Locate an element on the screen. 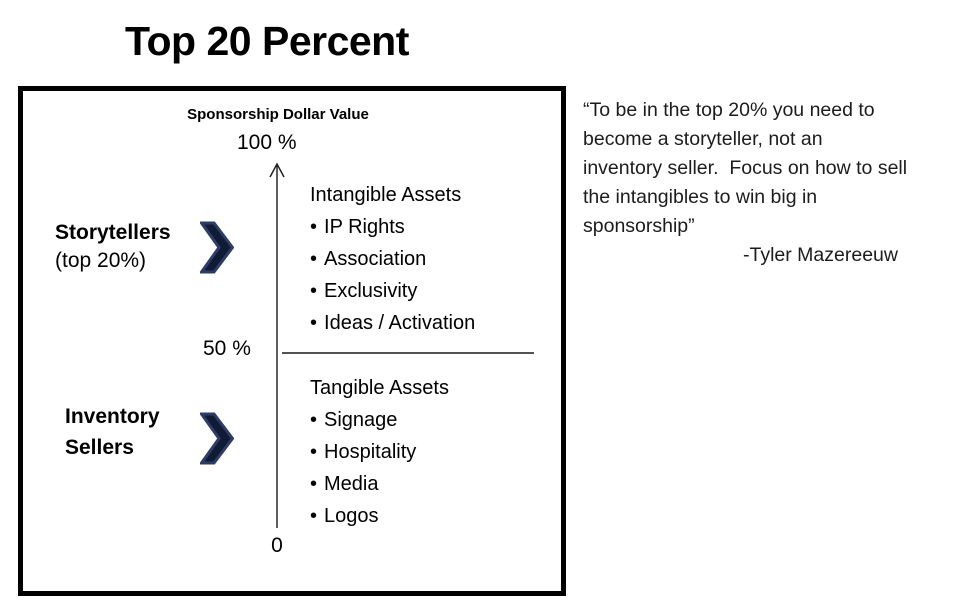  list-item-label: Ideas / Activation is located at coordinates (400, 323).